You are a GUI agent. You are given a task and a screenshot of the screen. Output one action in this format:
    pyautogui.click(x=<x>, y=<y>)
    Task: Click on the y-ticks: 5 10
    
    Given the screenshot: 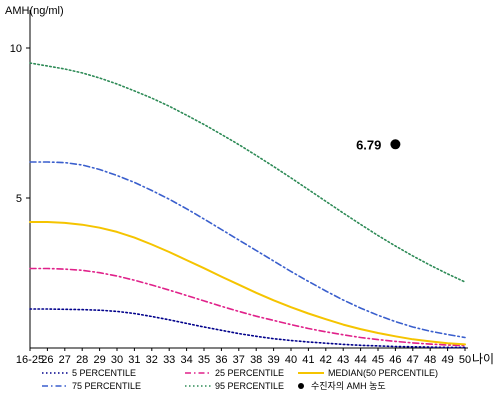 What is the action you would take?
    pyautogui.click(x=20, y=124)
    